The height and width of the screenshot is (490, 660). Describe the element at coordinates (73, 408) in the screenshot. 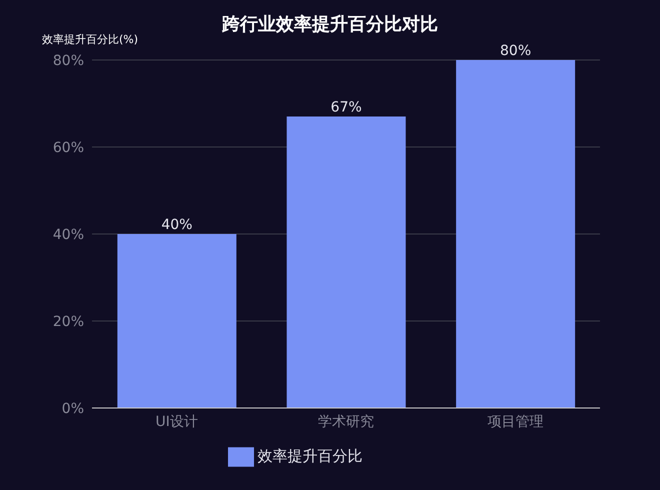

I see `y-tick-label: 0%` at that location.